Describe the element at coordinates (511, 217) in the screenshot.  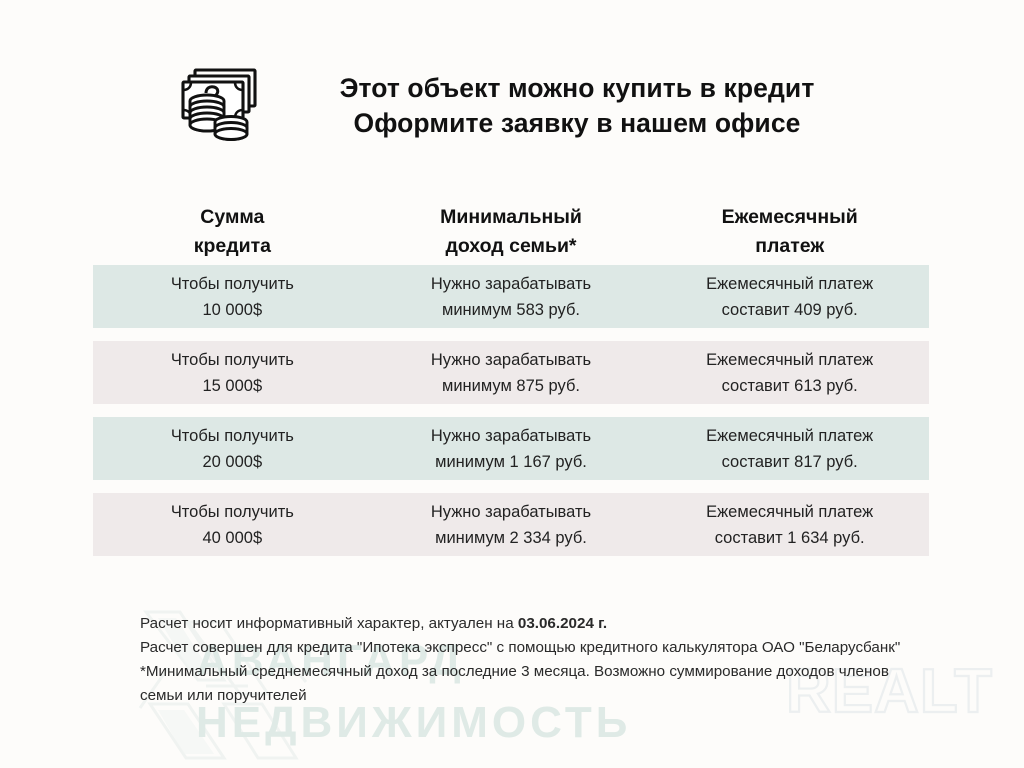
I see `column-header-min-income-line-1: Минимальный` at that location.